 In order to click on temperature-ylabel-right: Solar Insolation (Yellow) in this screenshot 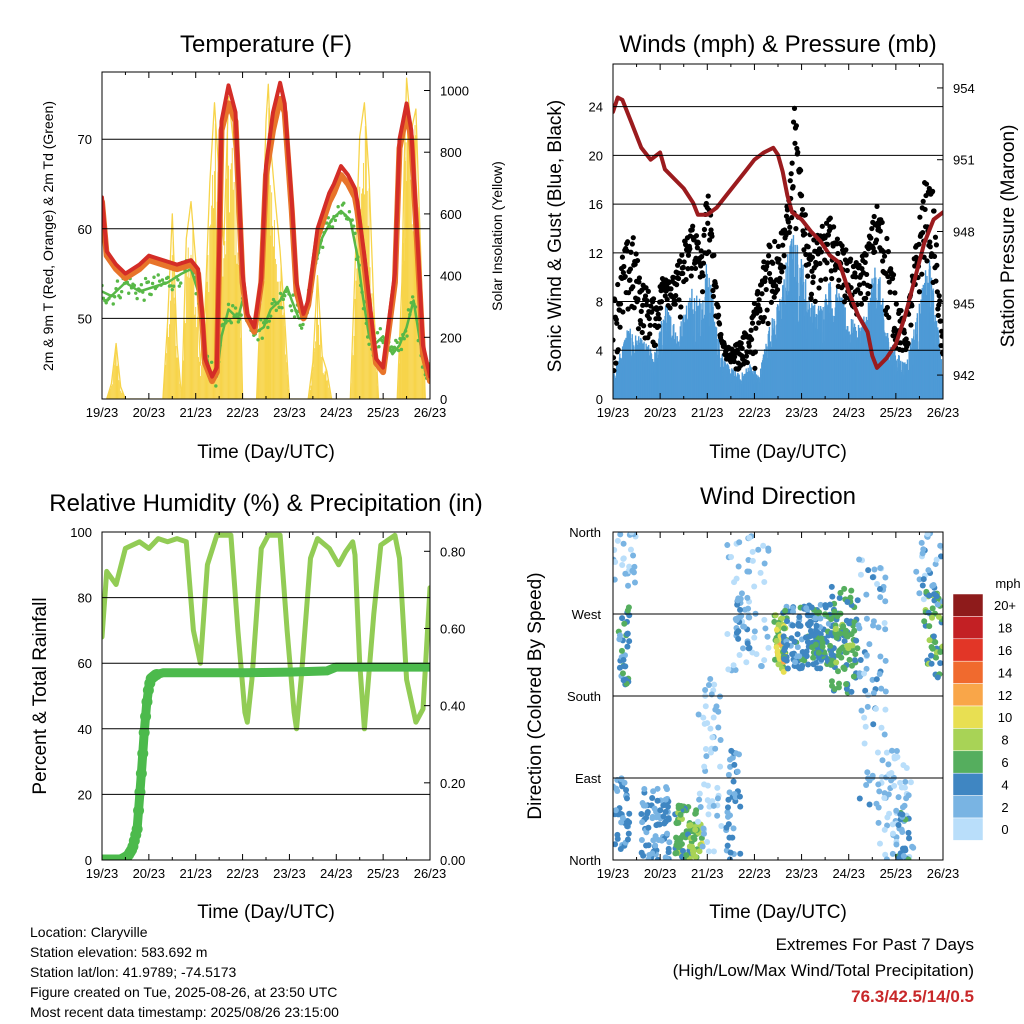, I will do `click(497, 236)`.